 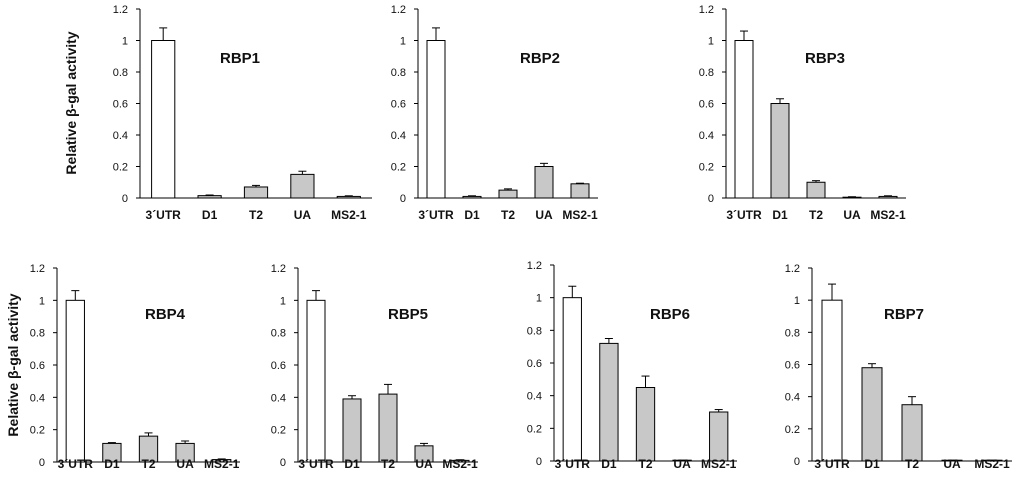 I want to click on panel-rbp3: 0 0.2 0.4 0.6 0.8 1 1.2 3´UTR D1 T2 UA MS2-1 RBP3, so click(x=802, y=113).